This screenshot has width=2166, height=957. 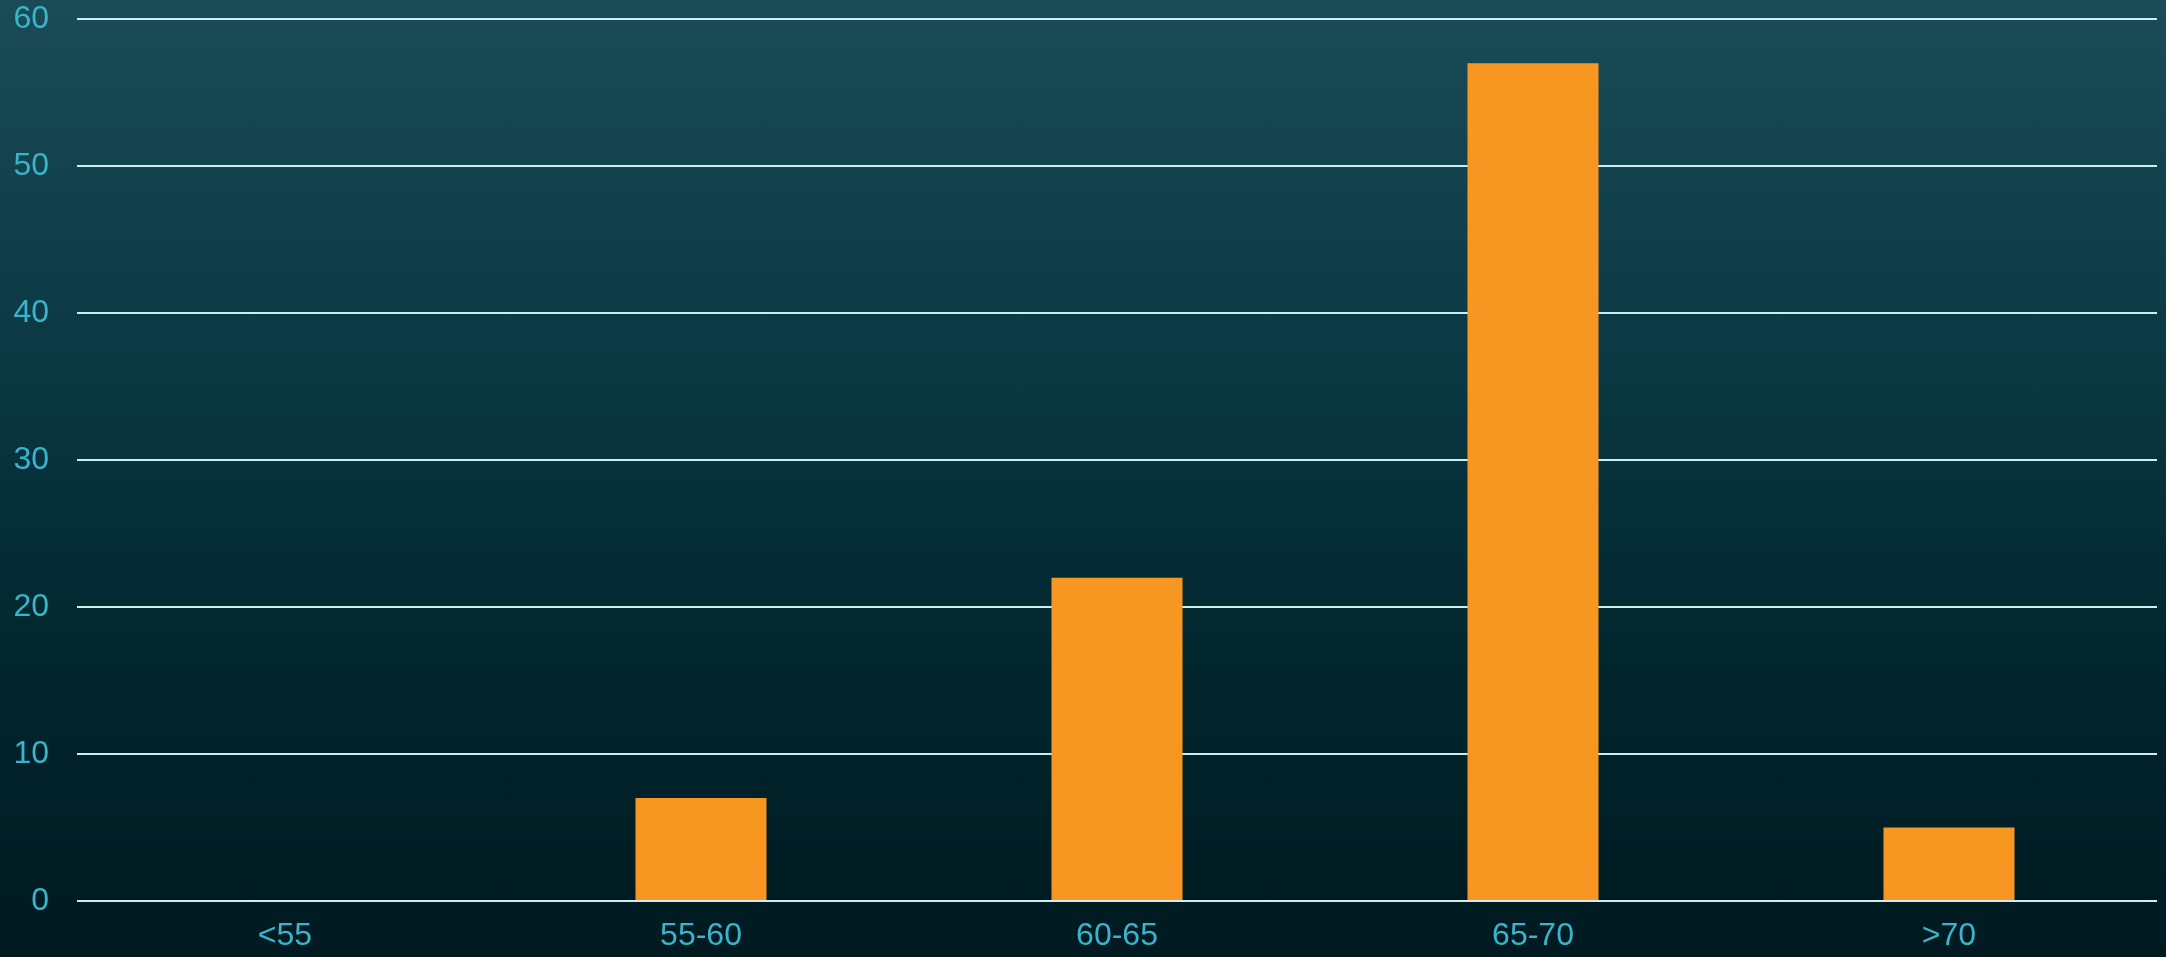 What do you see at coordinates (31, 163) in the screenshot?
I see `y-tick-label: 50` at bounding box center [31, 163].